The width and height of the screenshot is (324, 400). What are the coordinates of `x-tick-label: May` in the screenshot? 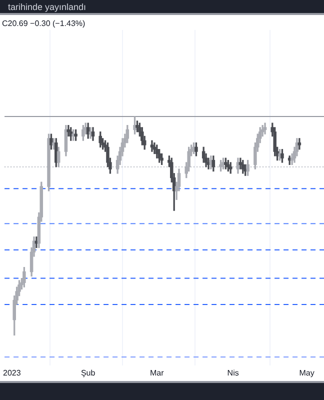 It's located at (306, 373).